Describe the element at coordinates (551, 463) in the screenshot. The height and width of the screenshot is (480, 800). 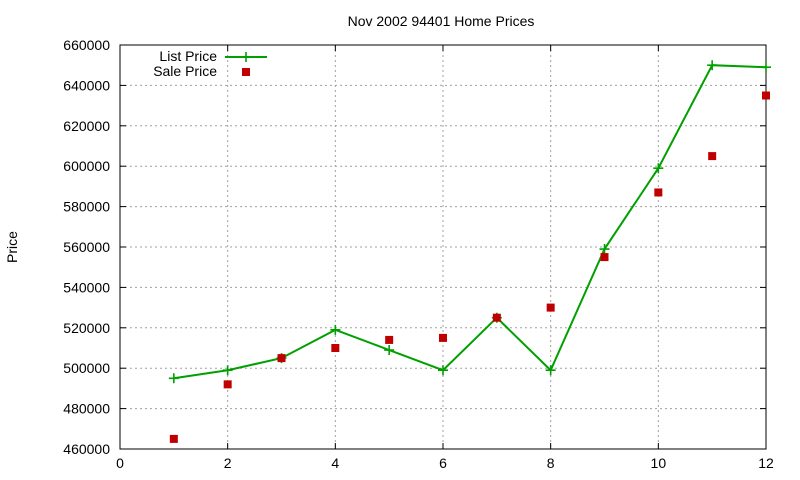
I see `x-tick-label: 8` at that location.